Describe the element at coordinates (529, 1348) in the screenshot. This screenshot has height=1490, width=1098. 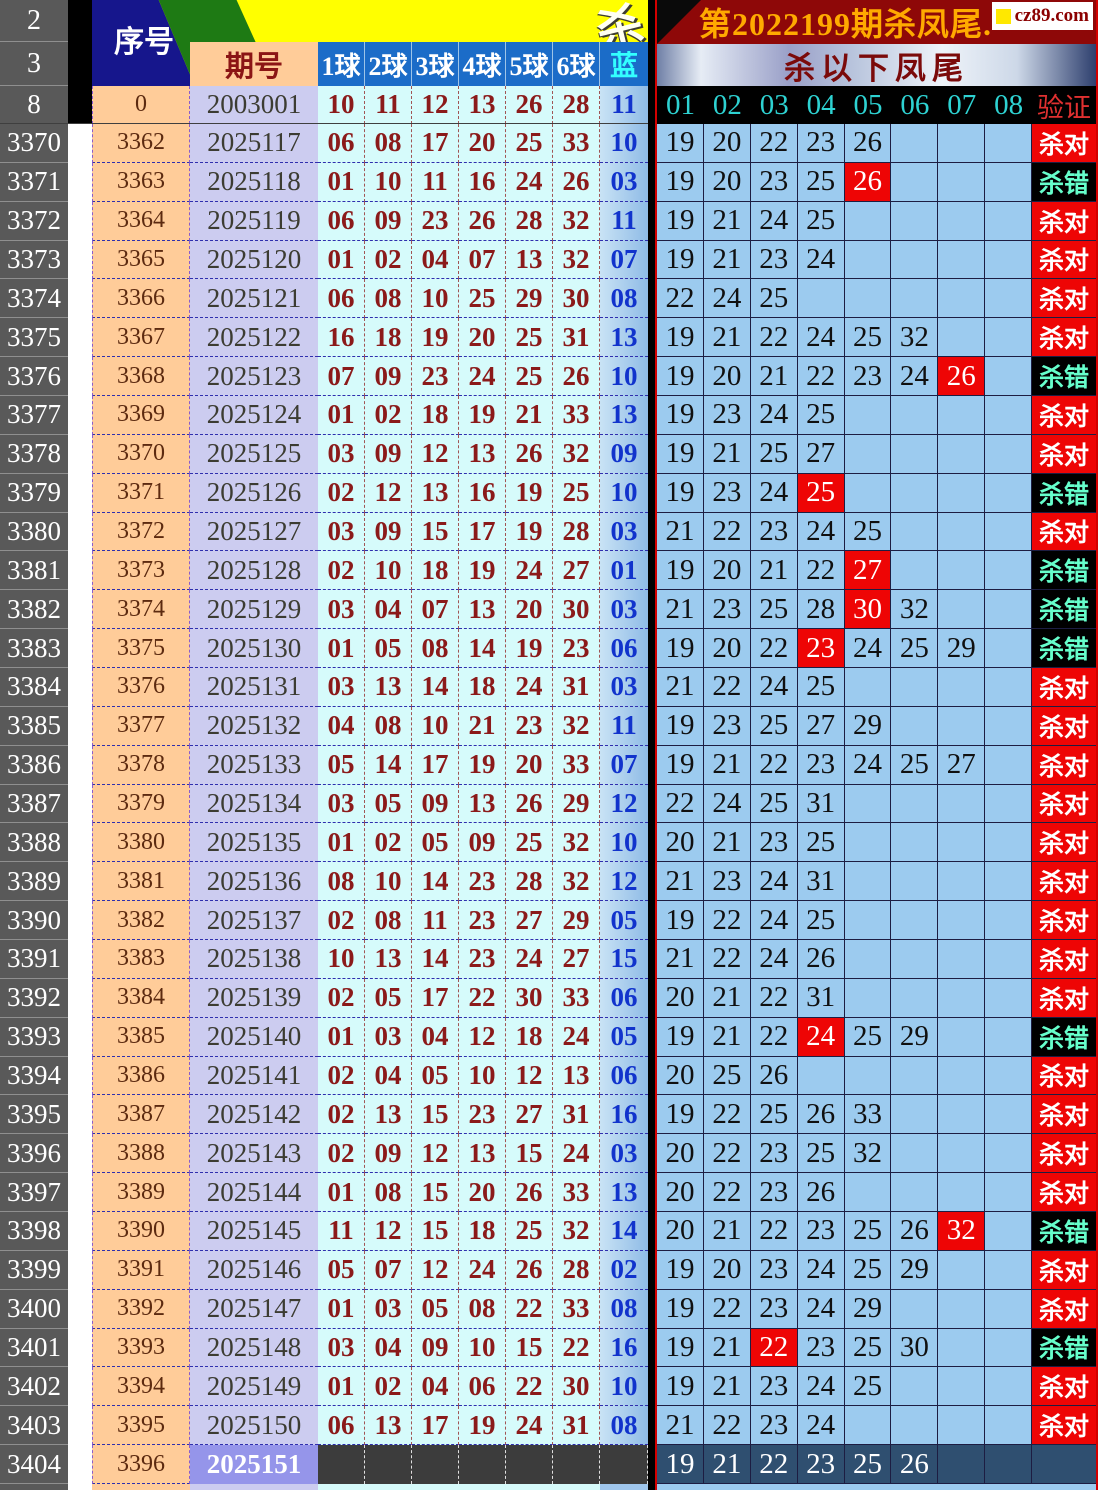
I see `ball-cell: 15` at that location.